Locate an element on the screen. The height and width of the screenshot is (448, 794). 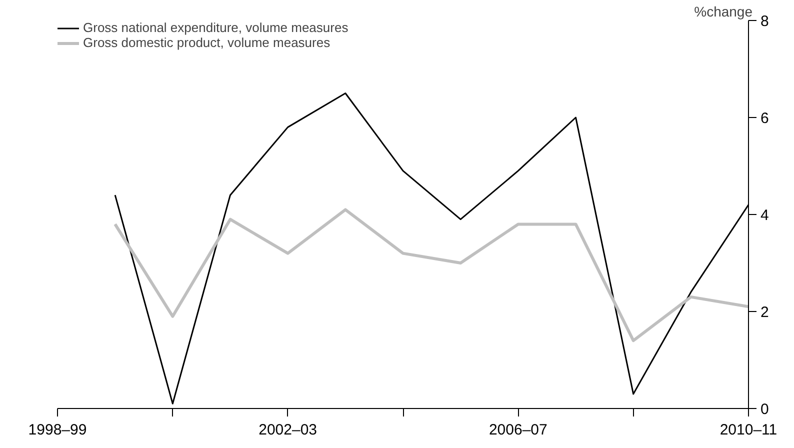
x-tick-label: 2006–07 is located at coordinates (518, 430).